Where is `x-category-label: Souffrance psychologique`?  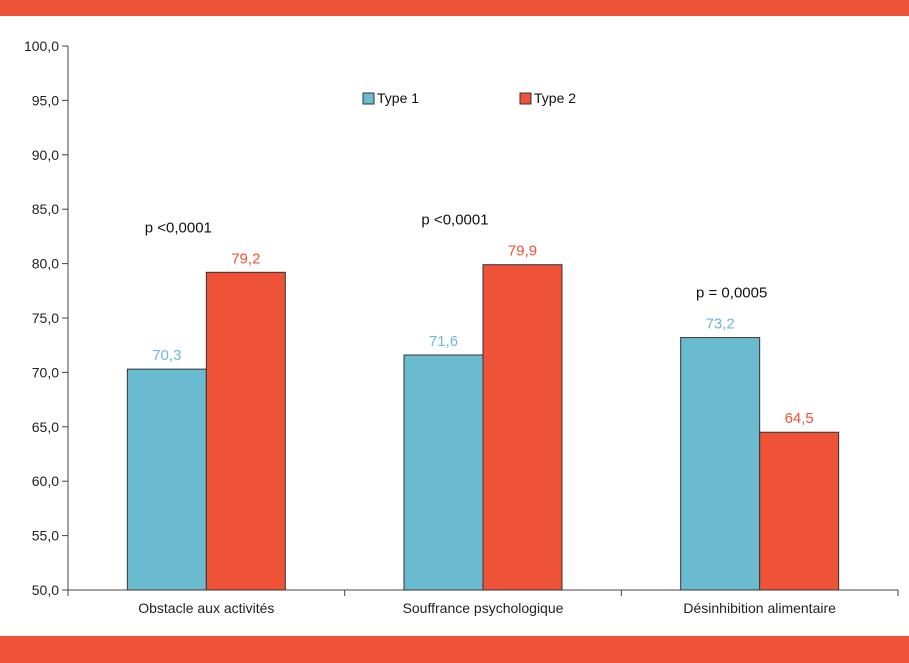 x-category-label: Souffrance psychologique is located at coordinates (483, 608).